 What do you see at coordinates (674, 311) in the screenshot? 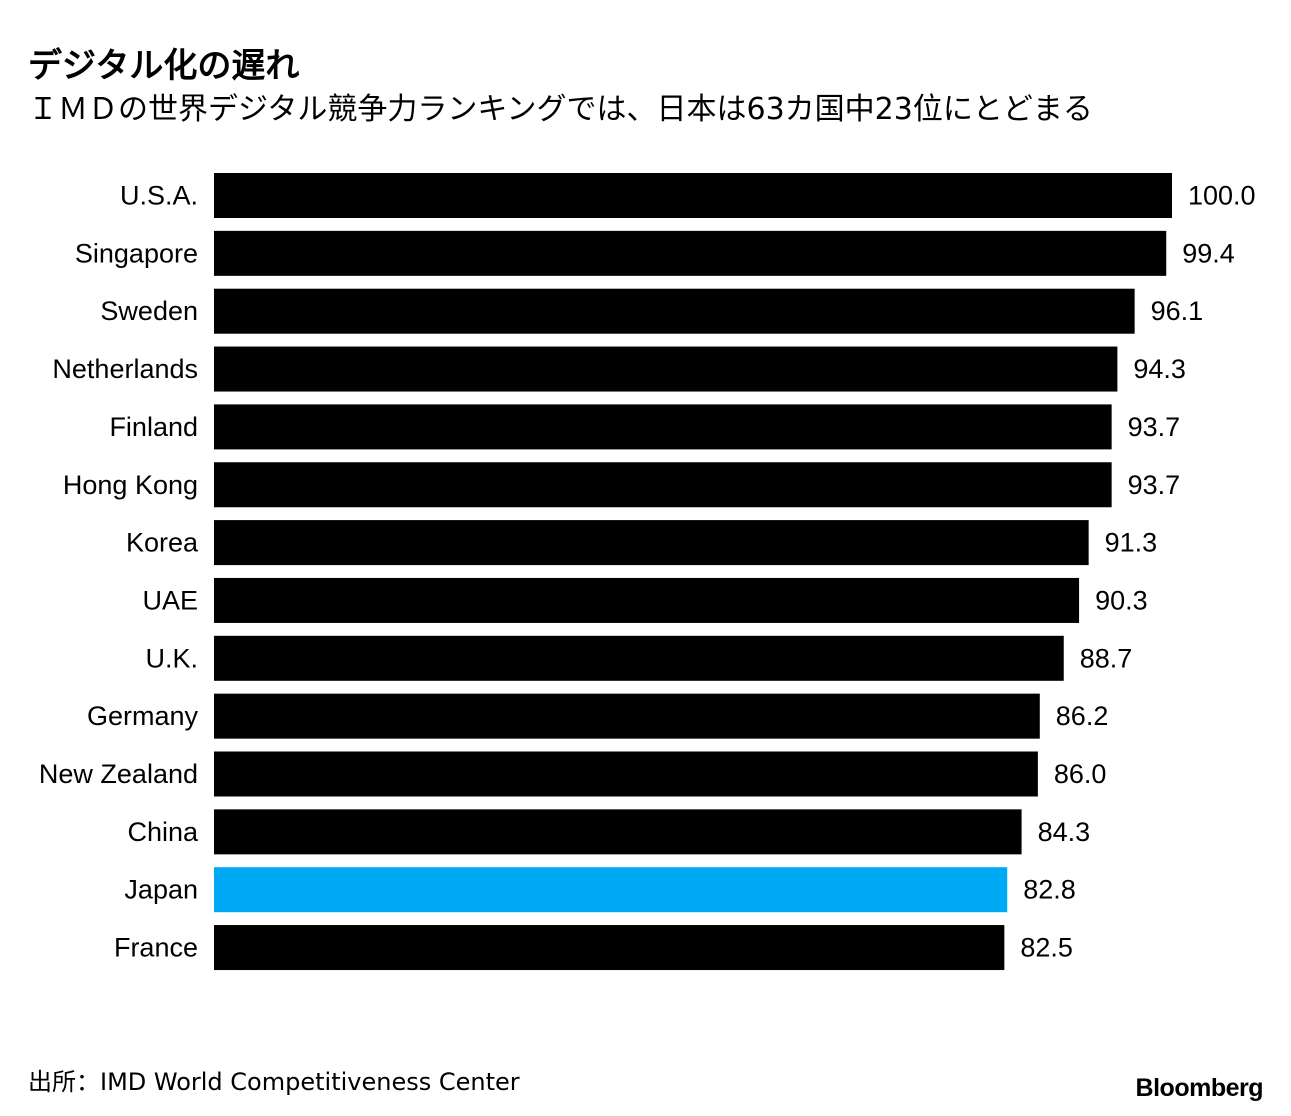
I see `bar-sweden` at bounding box center [674, 311].